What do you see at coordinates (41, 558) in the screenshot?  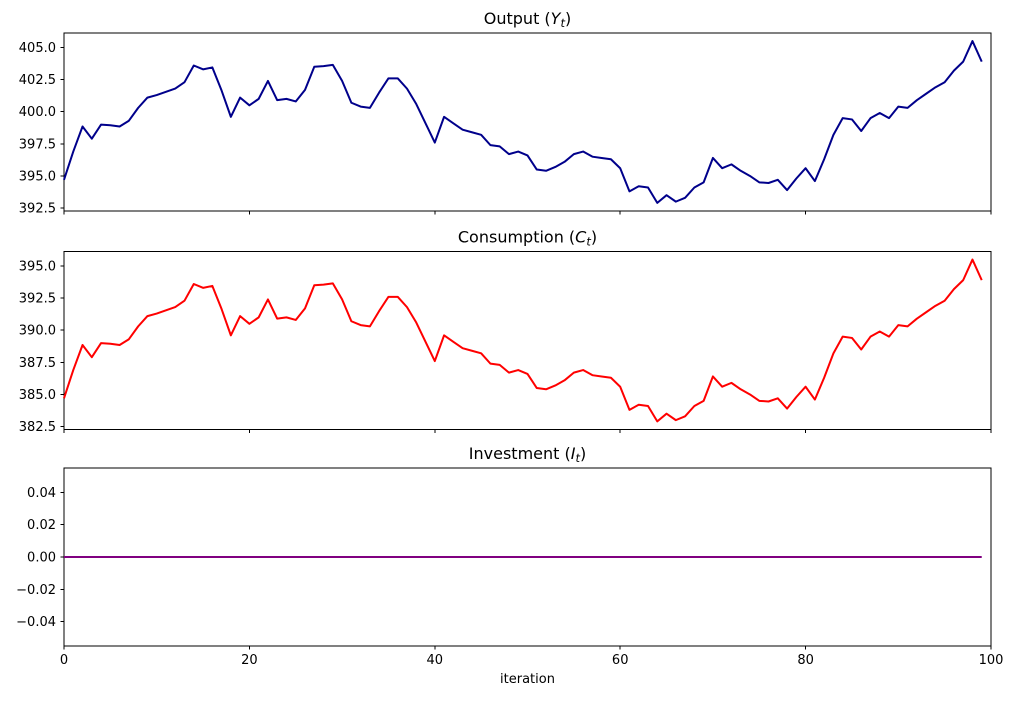 I see `investment-y-tick-label: 0.00` at bounding box center [41, 558].